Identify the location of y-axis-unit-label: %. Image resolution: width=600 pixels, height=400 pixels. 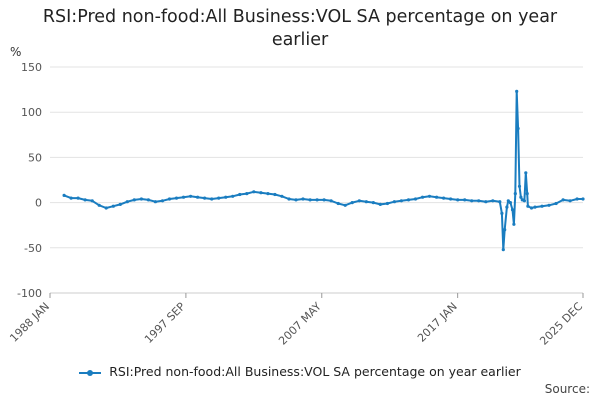
(16, 52).